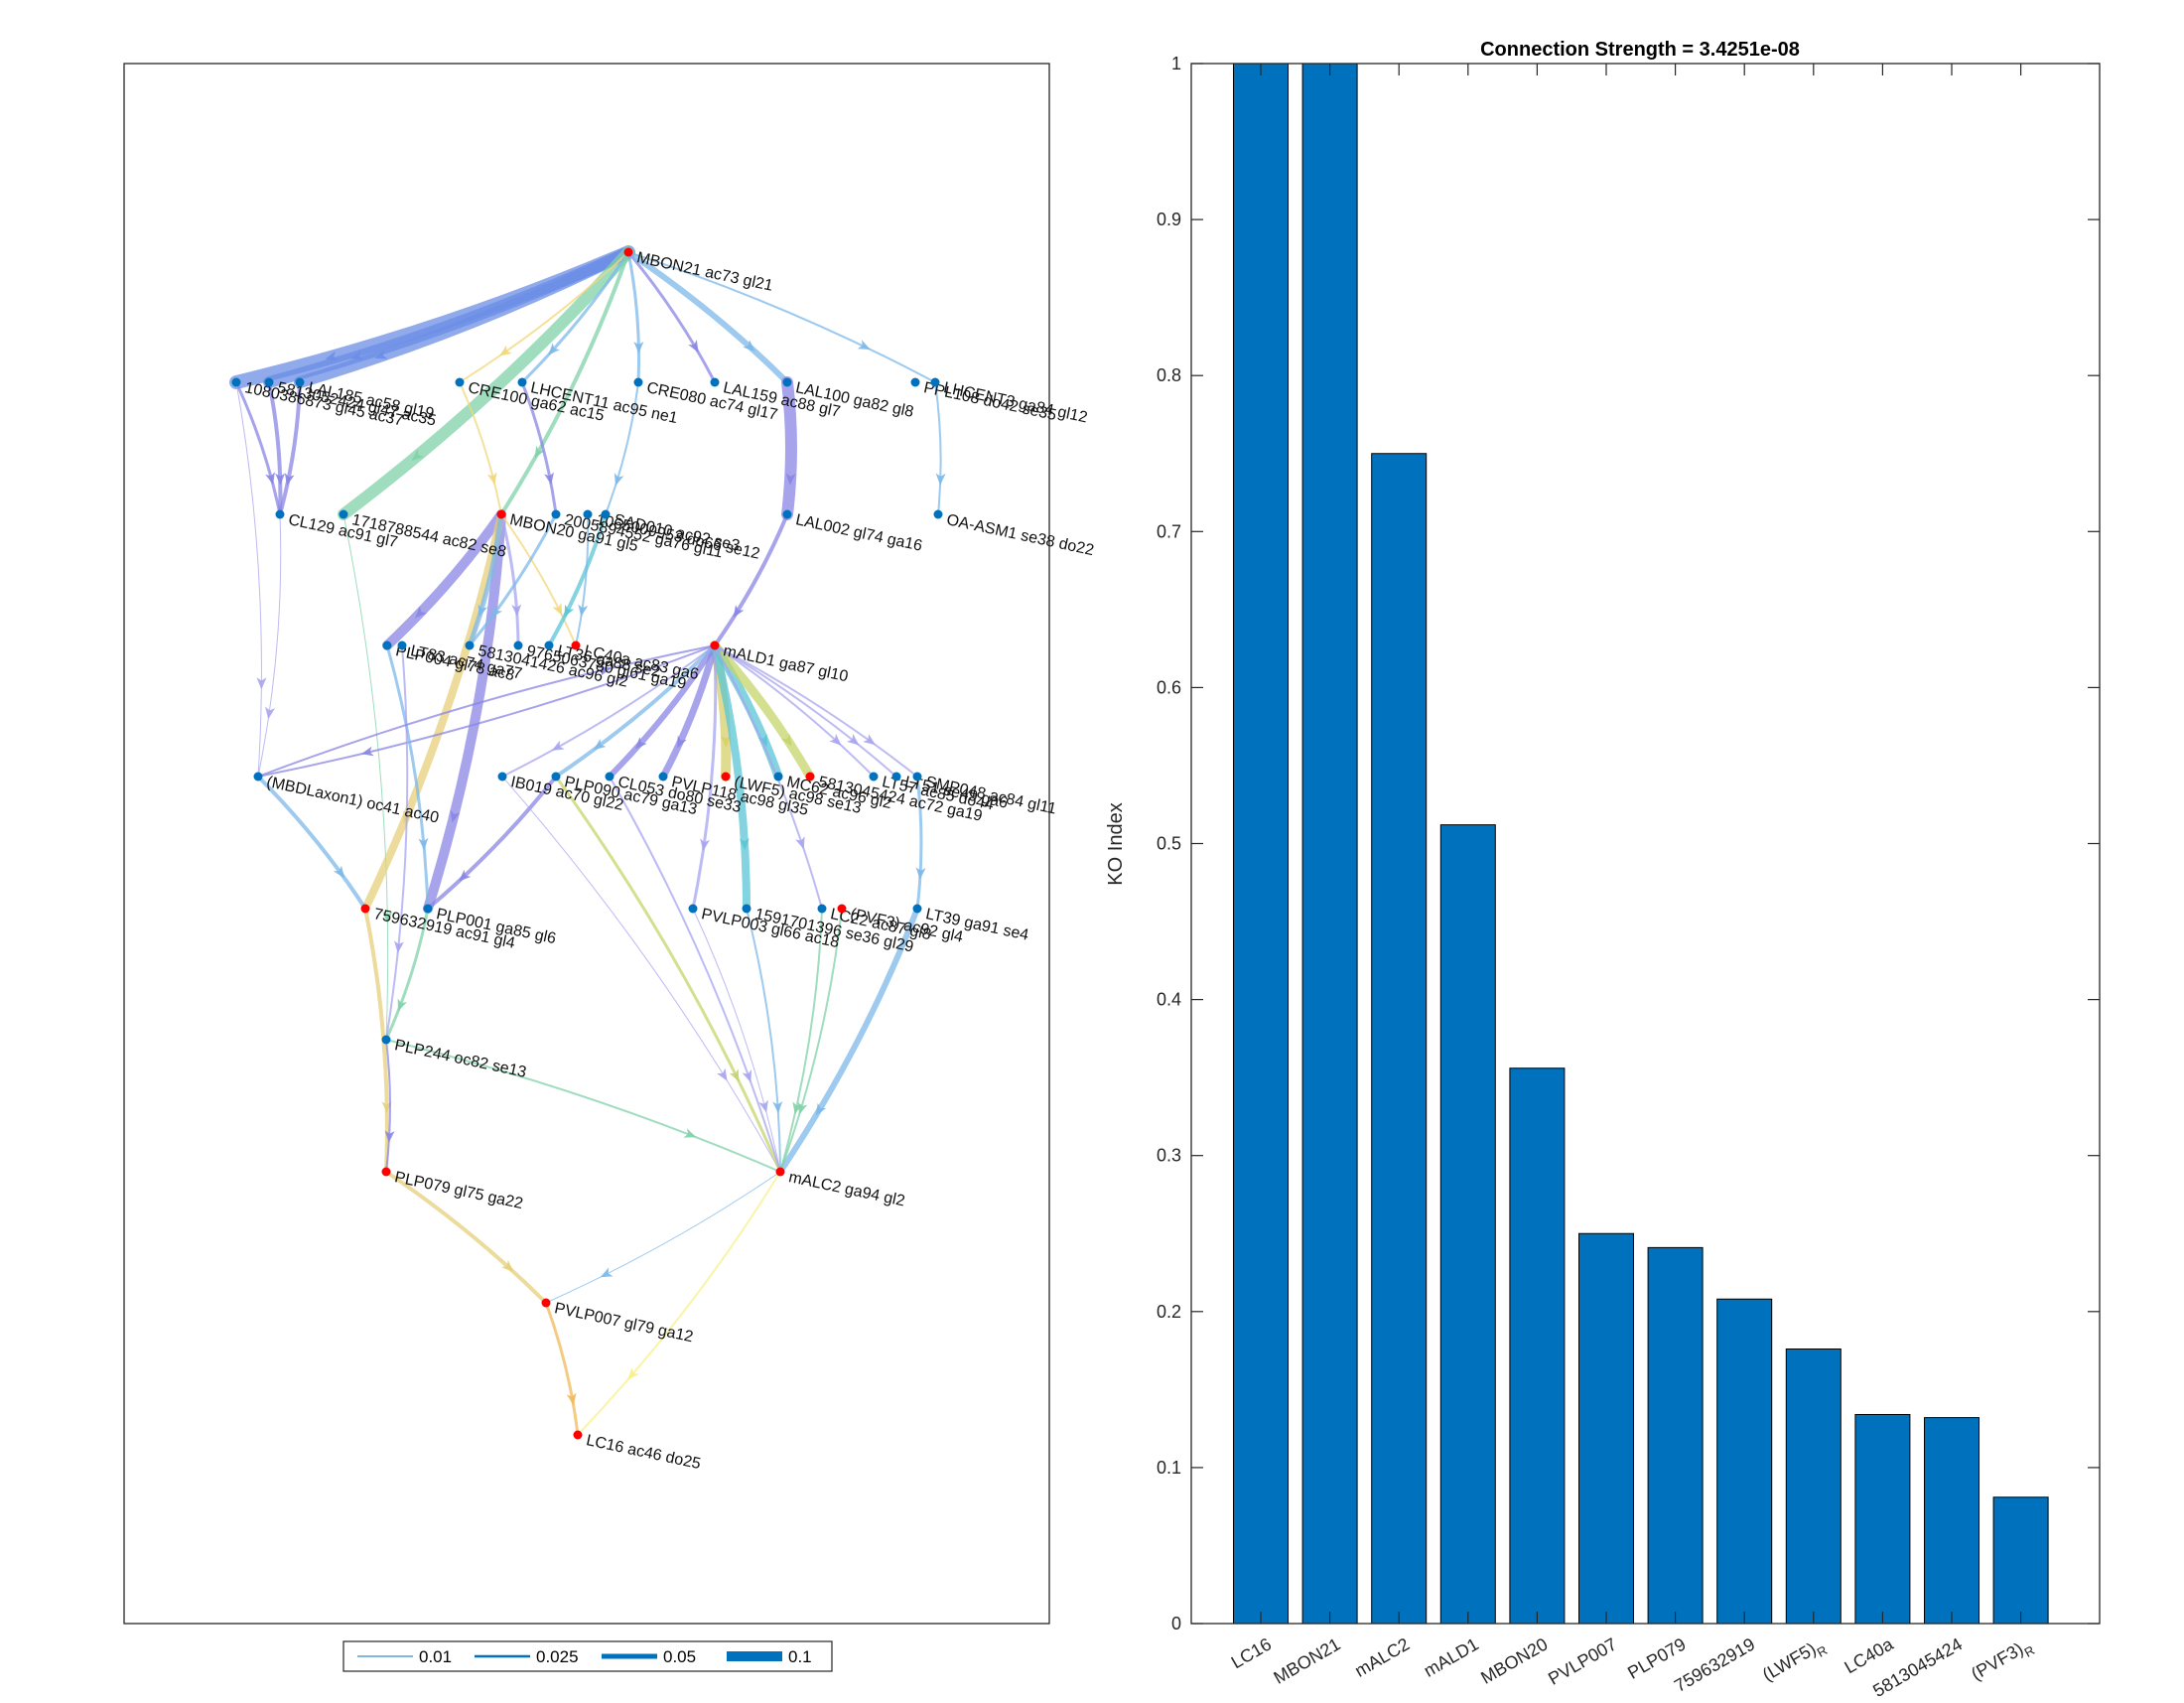 The image size is (2184, 1703). Describe the element at coordinates (822, 909) in the screenshot. I see `node-lc22` at that location.